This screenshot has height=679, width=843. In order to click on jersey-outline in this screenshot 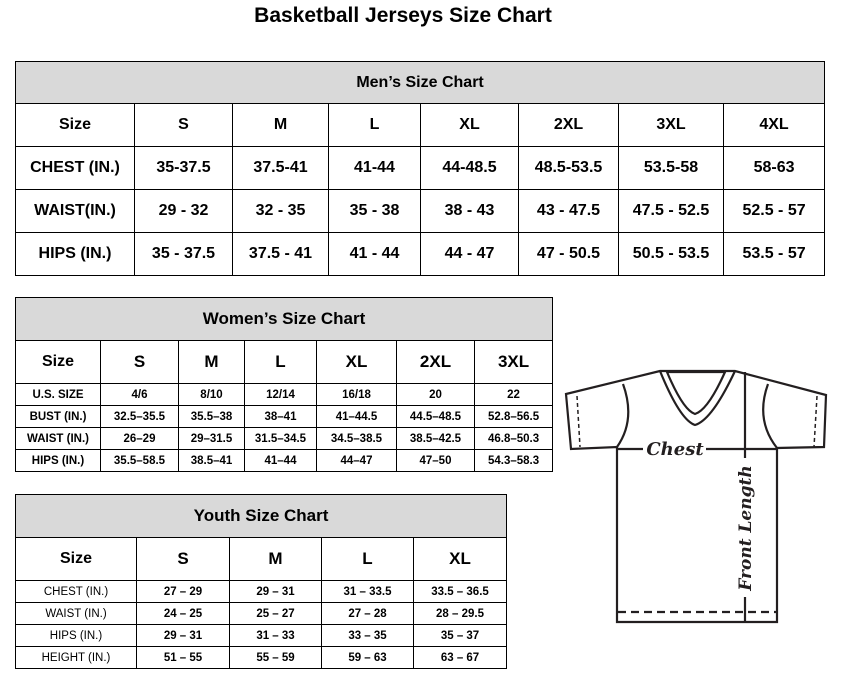, I will do `click(696, 496)`.